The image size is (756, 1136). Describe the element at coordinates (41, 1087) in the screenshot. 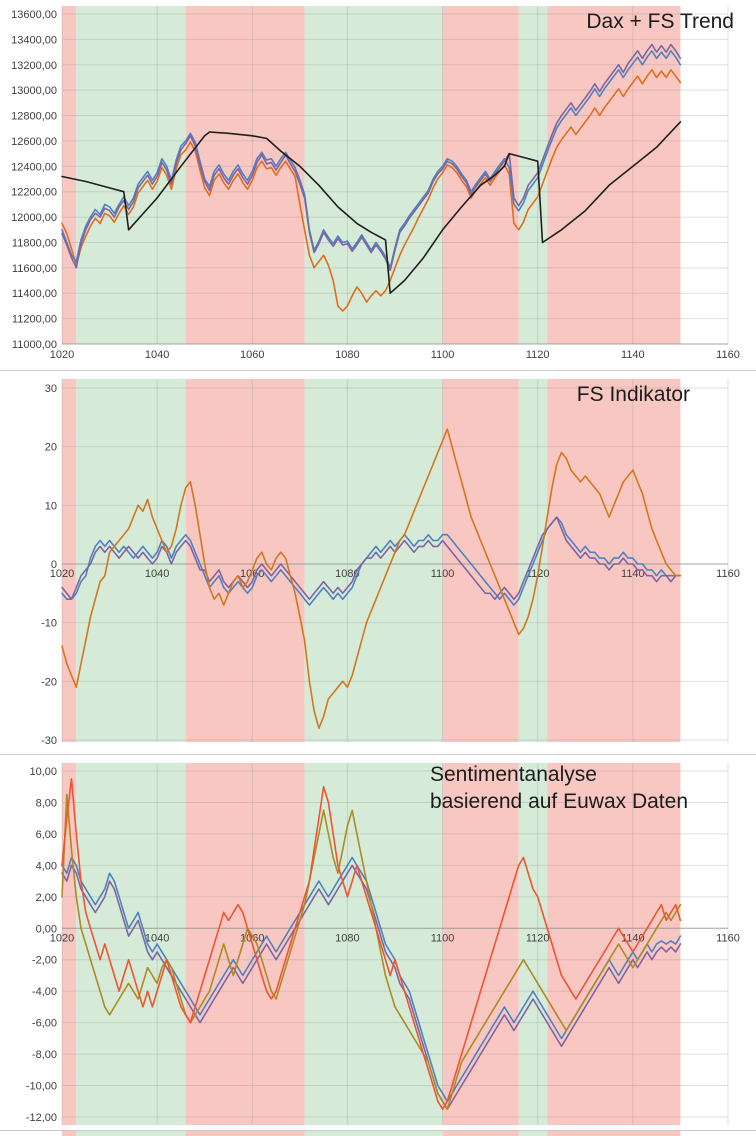

I see `svg-text: -10,00` at that location.